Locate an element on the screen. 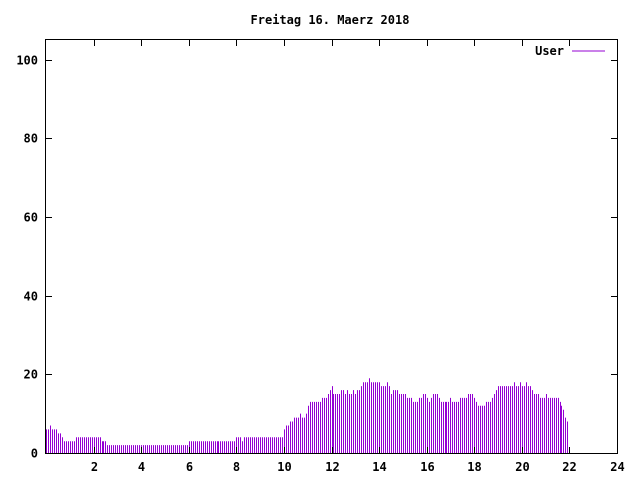 The height and width of the screenshot is (480, 640). x-tick-label: 14 is located at coordinates (379, 467).